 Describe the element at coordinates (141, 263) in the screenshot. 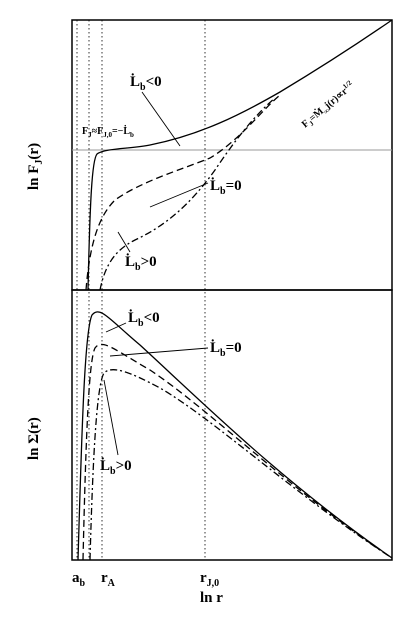

I see `label-positive: L̇b>0` at that location.